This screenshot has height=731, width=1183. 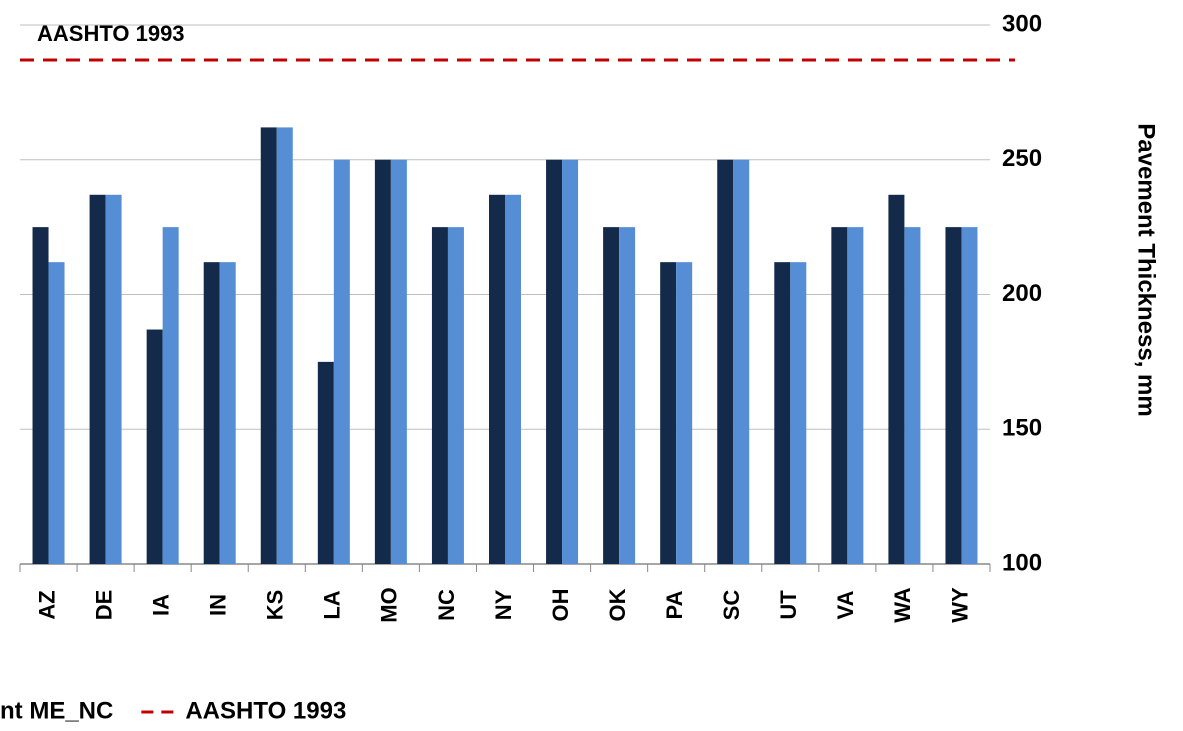 What do you see at coordinates (560, 605) in the screenshot?
I see `x-tick-label: OH` at bounding box center [560, 605].